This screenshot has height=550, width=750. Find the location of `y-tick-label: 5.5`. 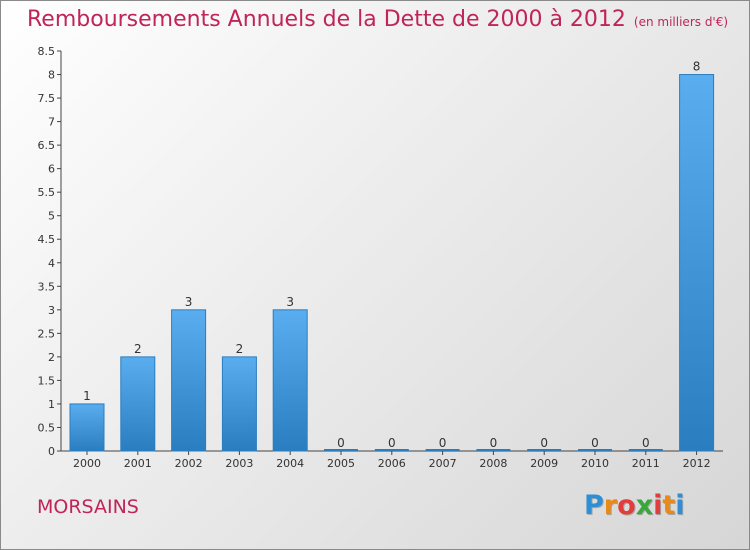

y-tick-label: 5.5 is located at coordinates (47, 192).